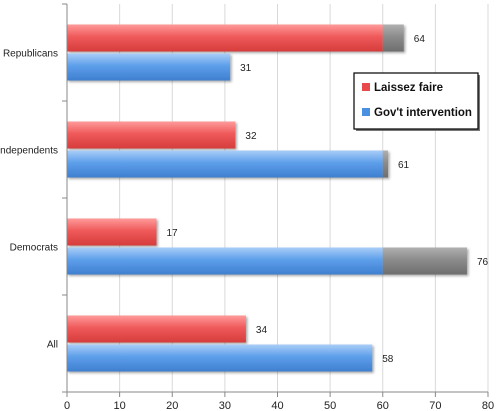 The width and height of the screenshot is (498, 411). Describe the element at coordinates (262, 330) in the screenshot. I see `data-label-all-laissez-faire: 34` at that location.